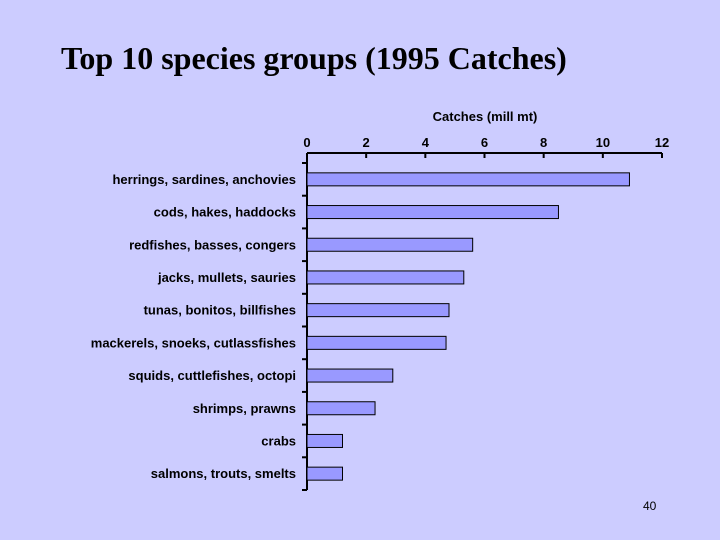  I want to click on x-tick-label: 2, so click(366, 142).